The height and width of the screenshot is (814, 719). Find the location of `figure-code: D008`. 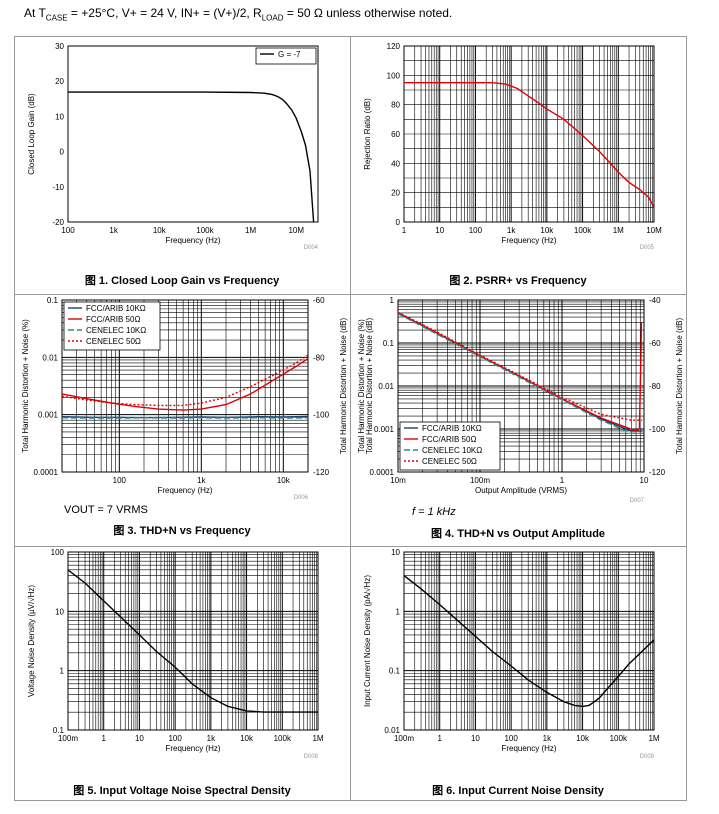

figure-code: D008 is located at coordinates (311, 757).